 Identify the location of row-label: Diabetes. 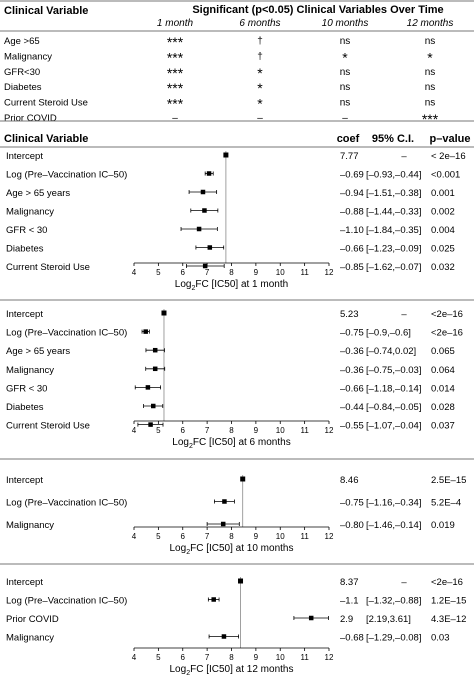
(25, 249).